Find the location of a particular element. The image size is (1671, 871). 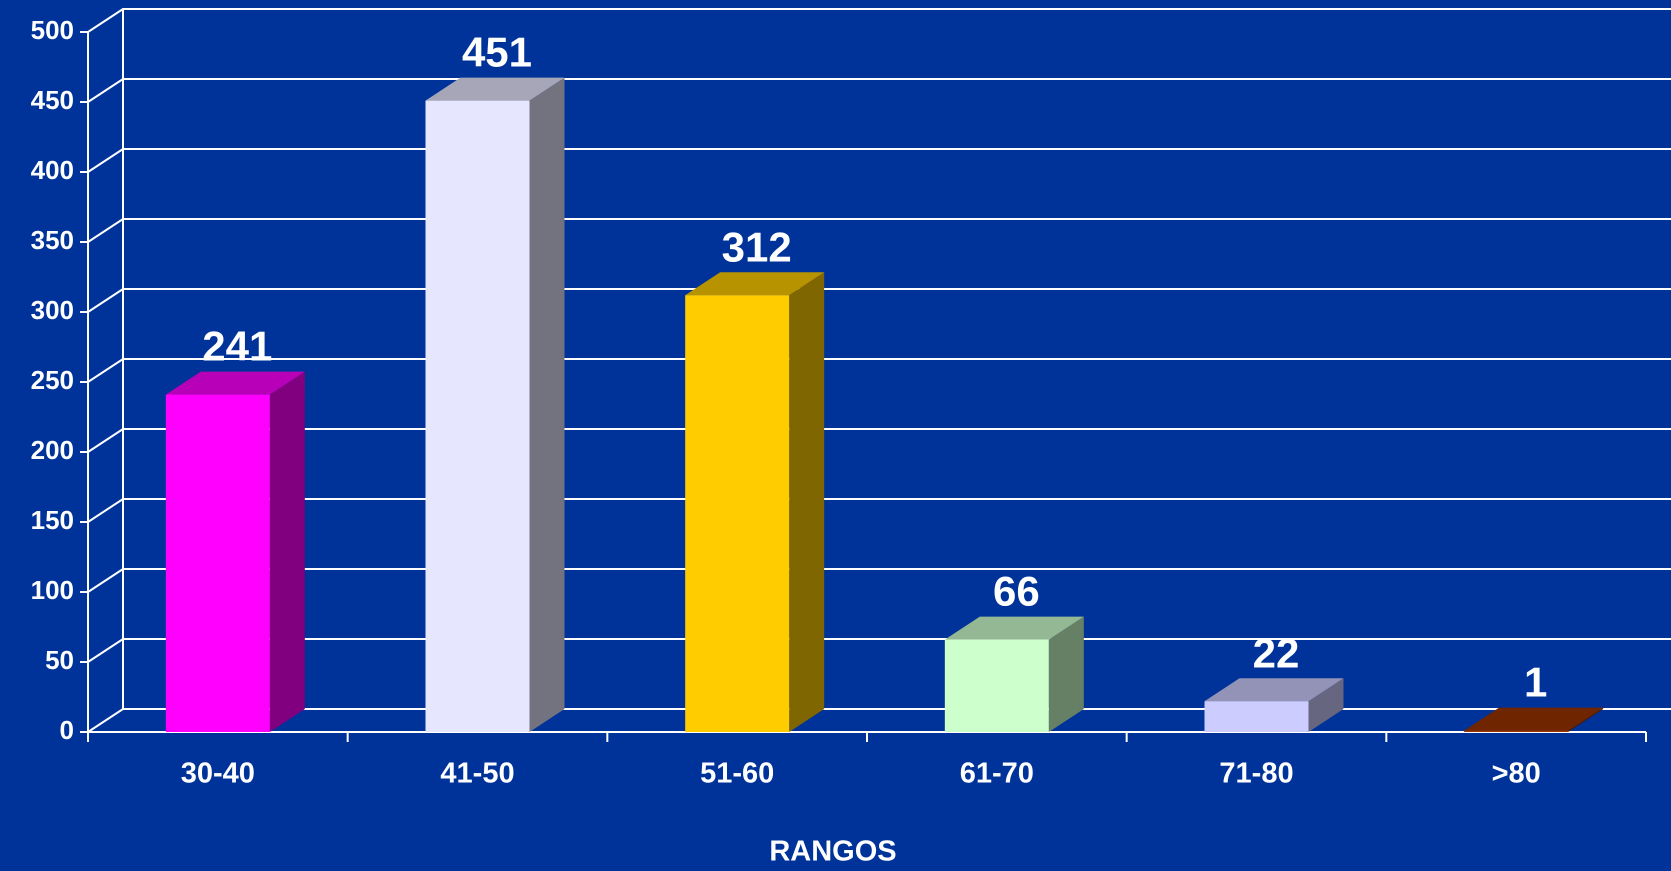

y-tick-label: 450 is located at coordinates (52, 100).